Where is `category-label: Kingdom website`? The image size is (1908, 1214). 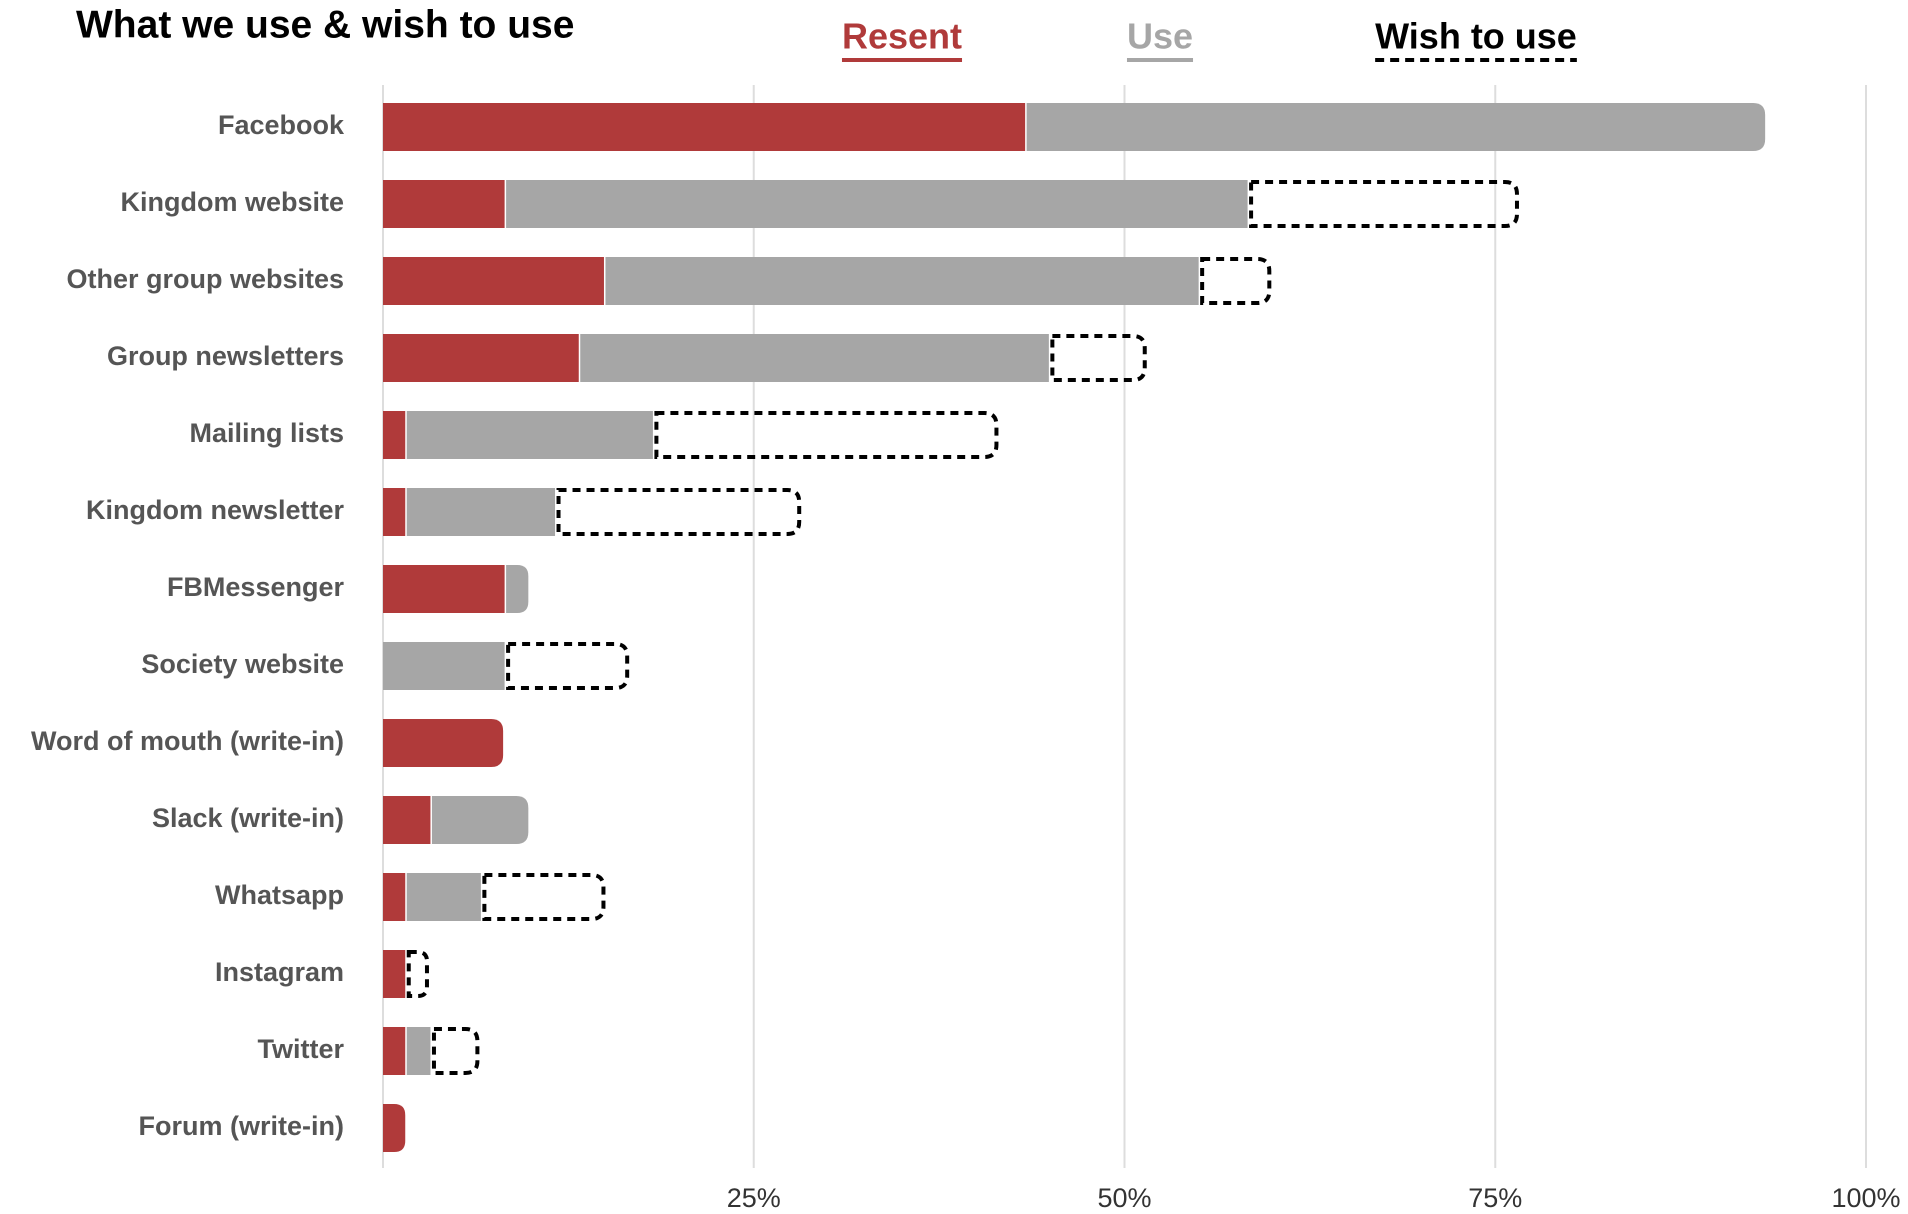
category-label: Kingdom website is located at coordinates (232, 202).